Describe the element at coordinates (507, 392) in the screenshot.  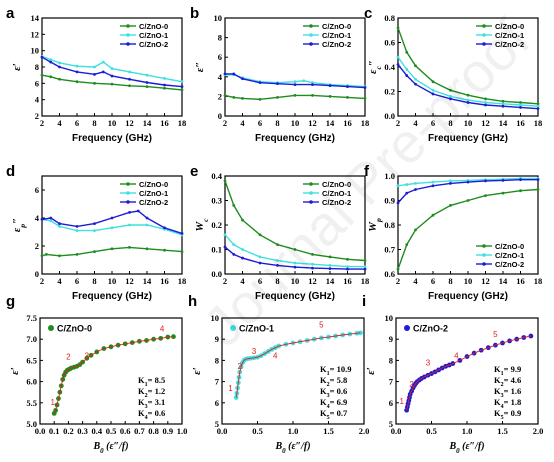
I see `k-value-i: K3= 1.6` at that location.